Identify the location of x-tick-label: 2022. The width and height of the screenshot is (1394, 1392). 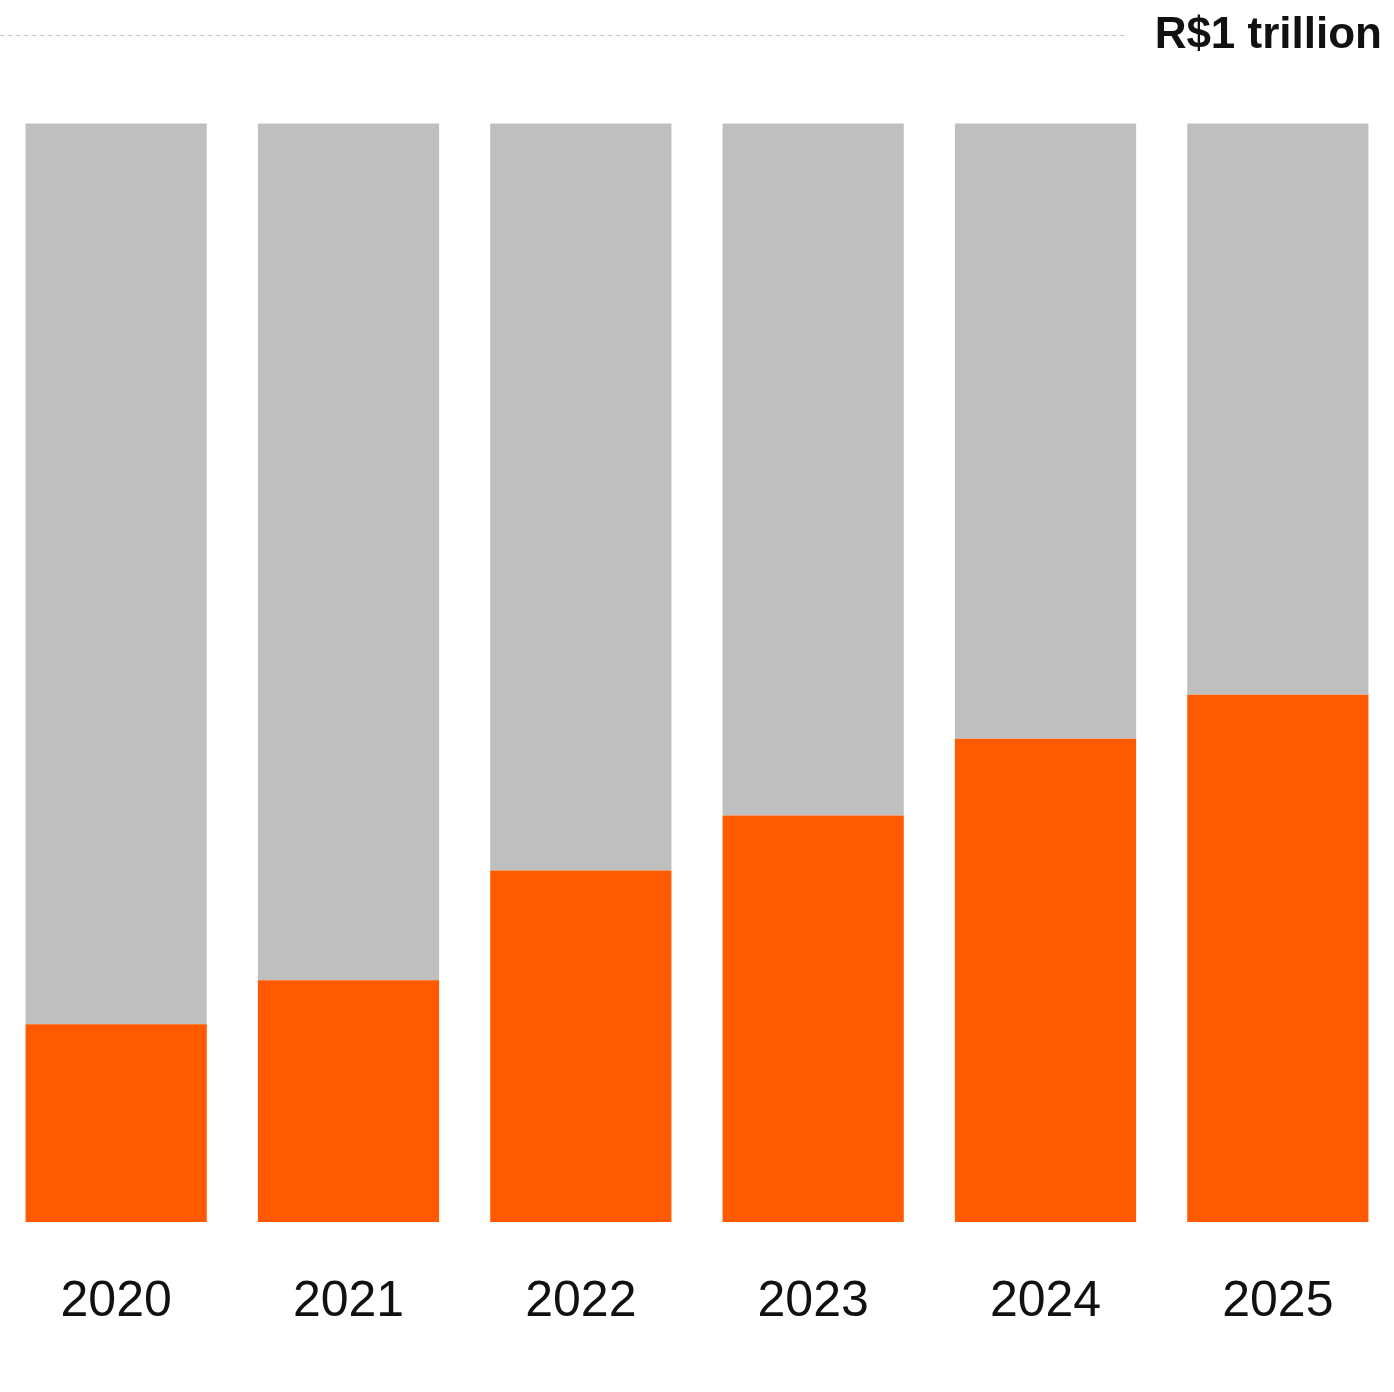
(581, 1298).